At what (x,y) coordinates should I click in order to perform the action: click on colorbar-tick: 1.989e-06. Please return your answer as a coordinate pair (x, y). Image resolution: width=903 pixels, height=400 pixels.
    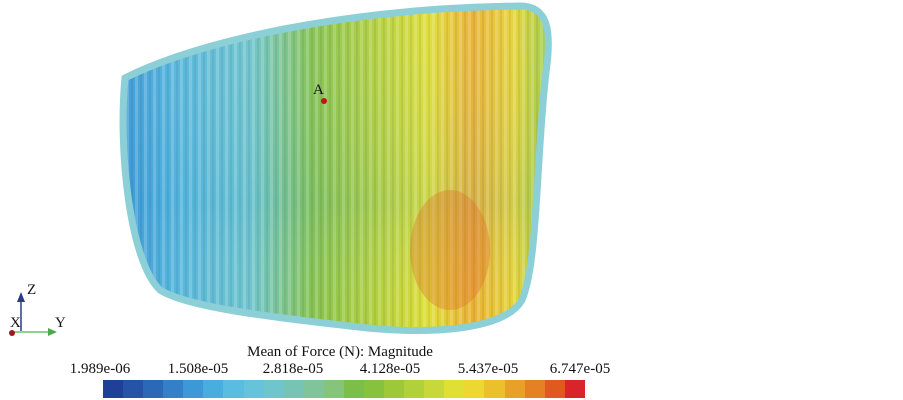
    Looking at the image, I should click on (100, 369).